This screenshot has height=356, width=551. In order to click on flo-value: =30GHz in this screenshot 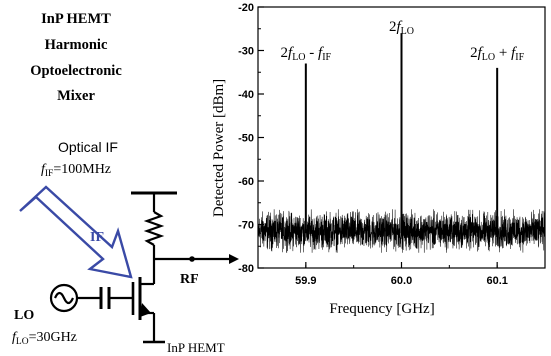, I will do `click(53, 337)`.